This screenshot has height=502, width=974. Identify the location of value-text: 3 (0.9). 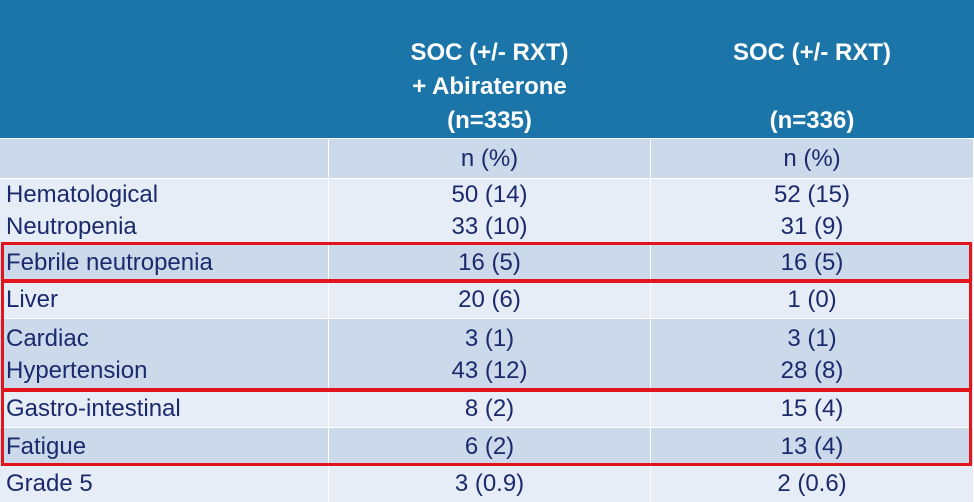
(489, 483).